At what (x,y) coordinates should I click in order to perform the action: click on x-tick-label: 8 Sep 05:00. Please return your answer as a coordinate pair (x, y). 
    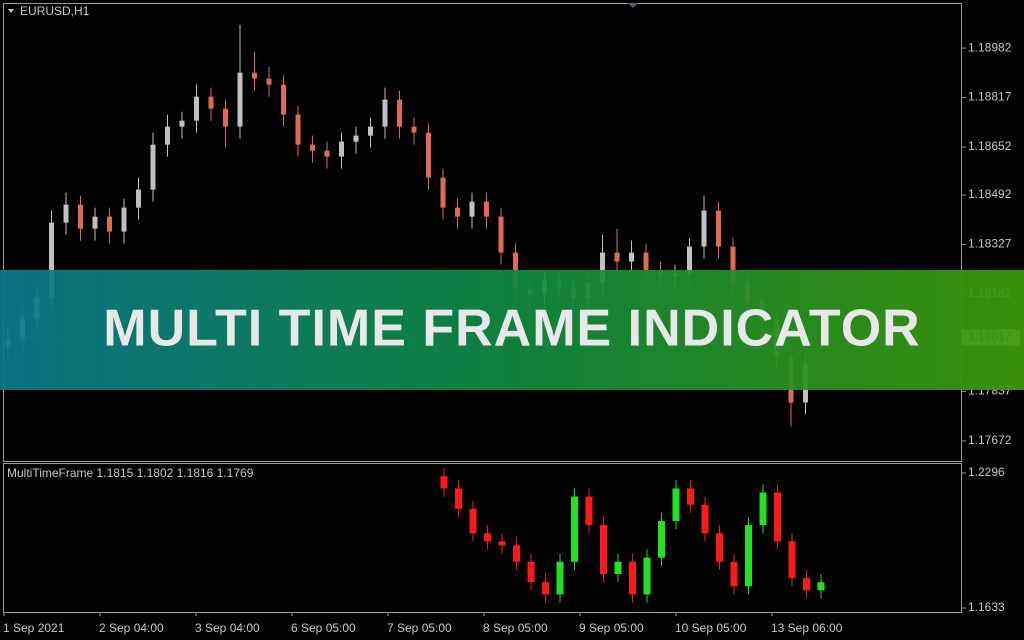
    Looking at the image, I should click on (515, 628).